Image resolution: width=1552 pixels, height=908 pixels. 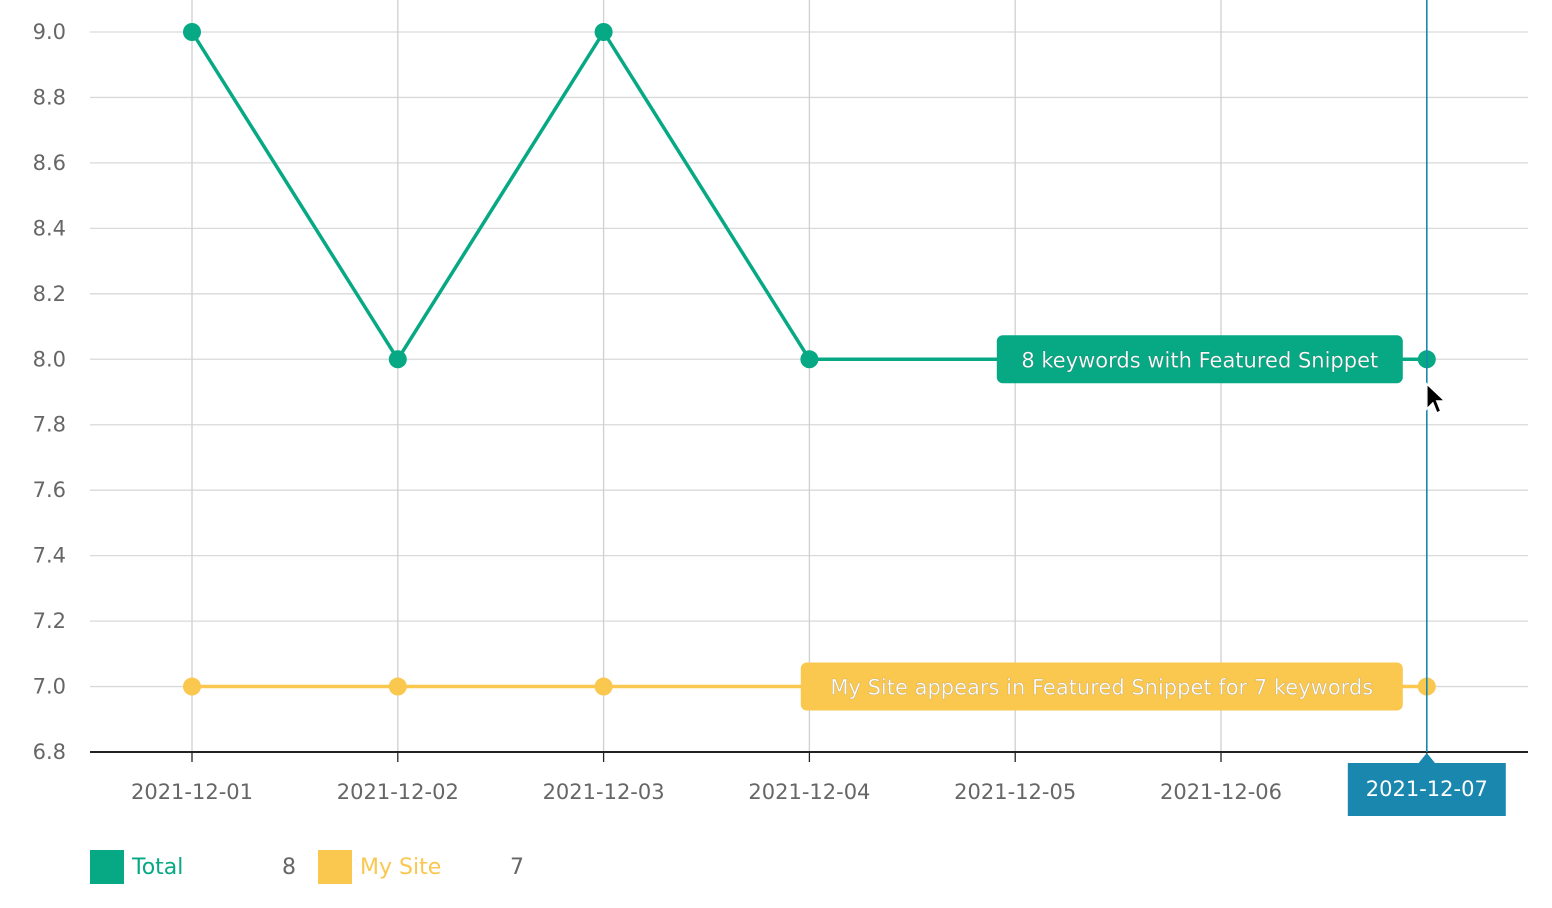 I want to click on hover-x-label-text: 2021-12-07, so click(x=1427, y=789).